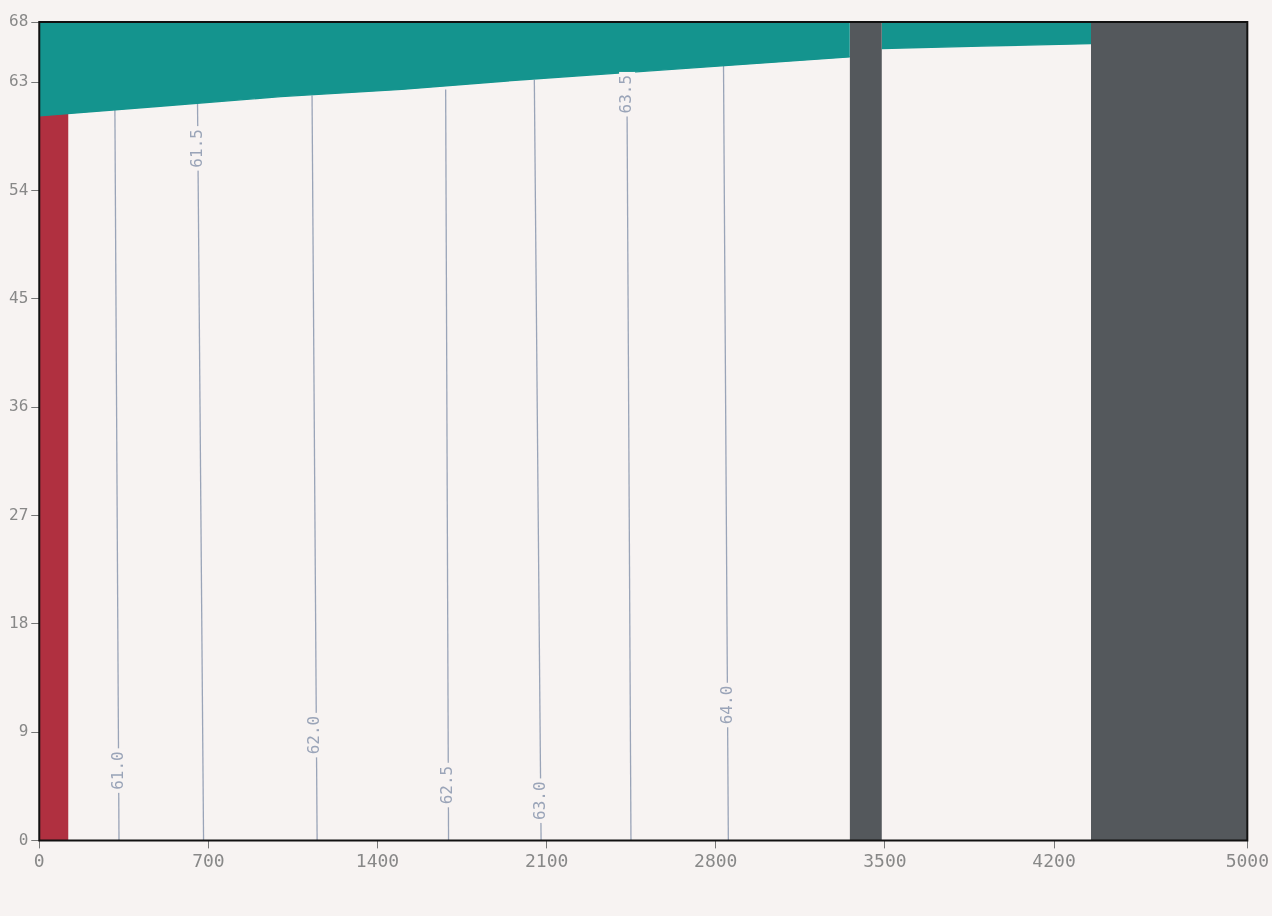 This screenshot has height=916, width=1272. I want to click on y-tick-label: 63, so click(19, 81).